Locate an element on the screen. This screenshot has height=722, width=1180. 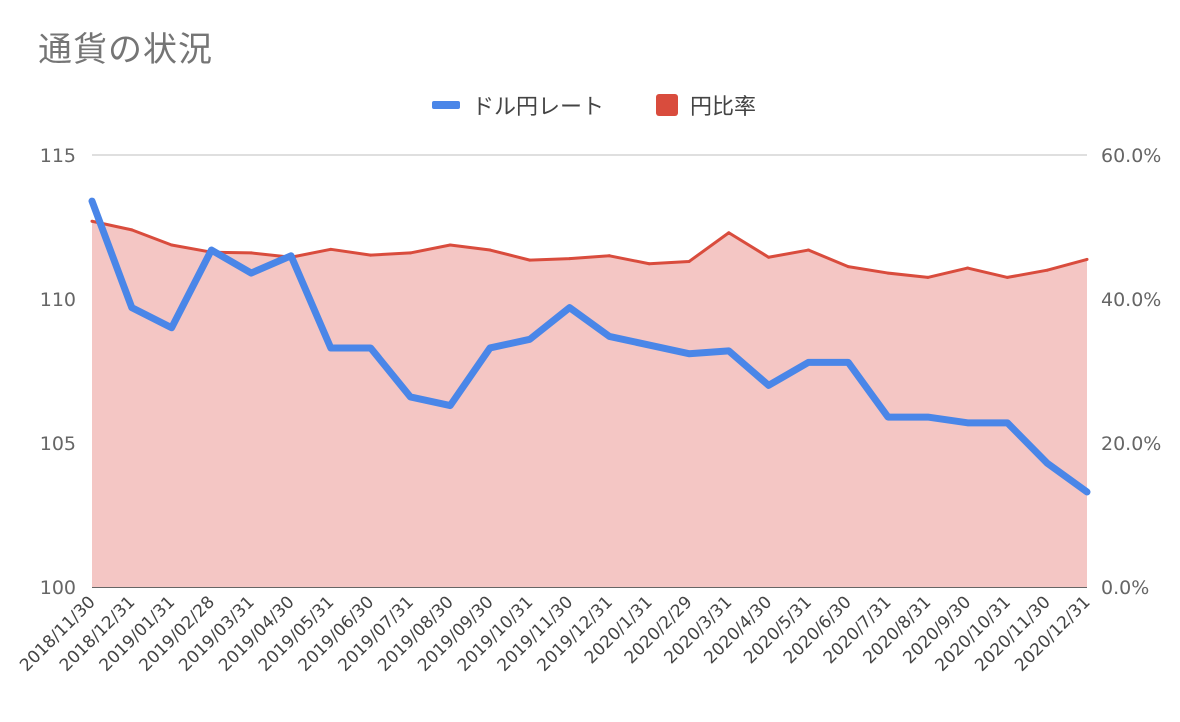
legend-label-yen-ratio: 円比率 is located at coordinates (723, 107).